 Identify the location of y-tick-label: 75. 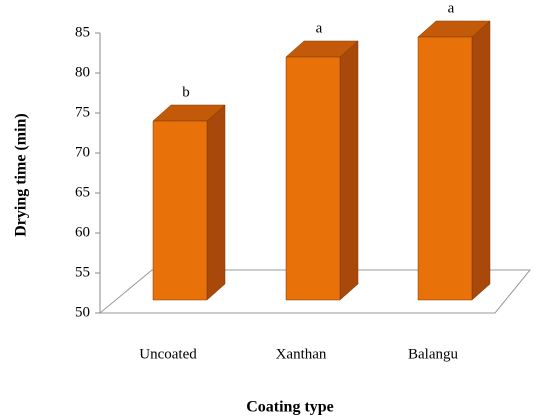
(82, 112).